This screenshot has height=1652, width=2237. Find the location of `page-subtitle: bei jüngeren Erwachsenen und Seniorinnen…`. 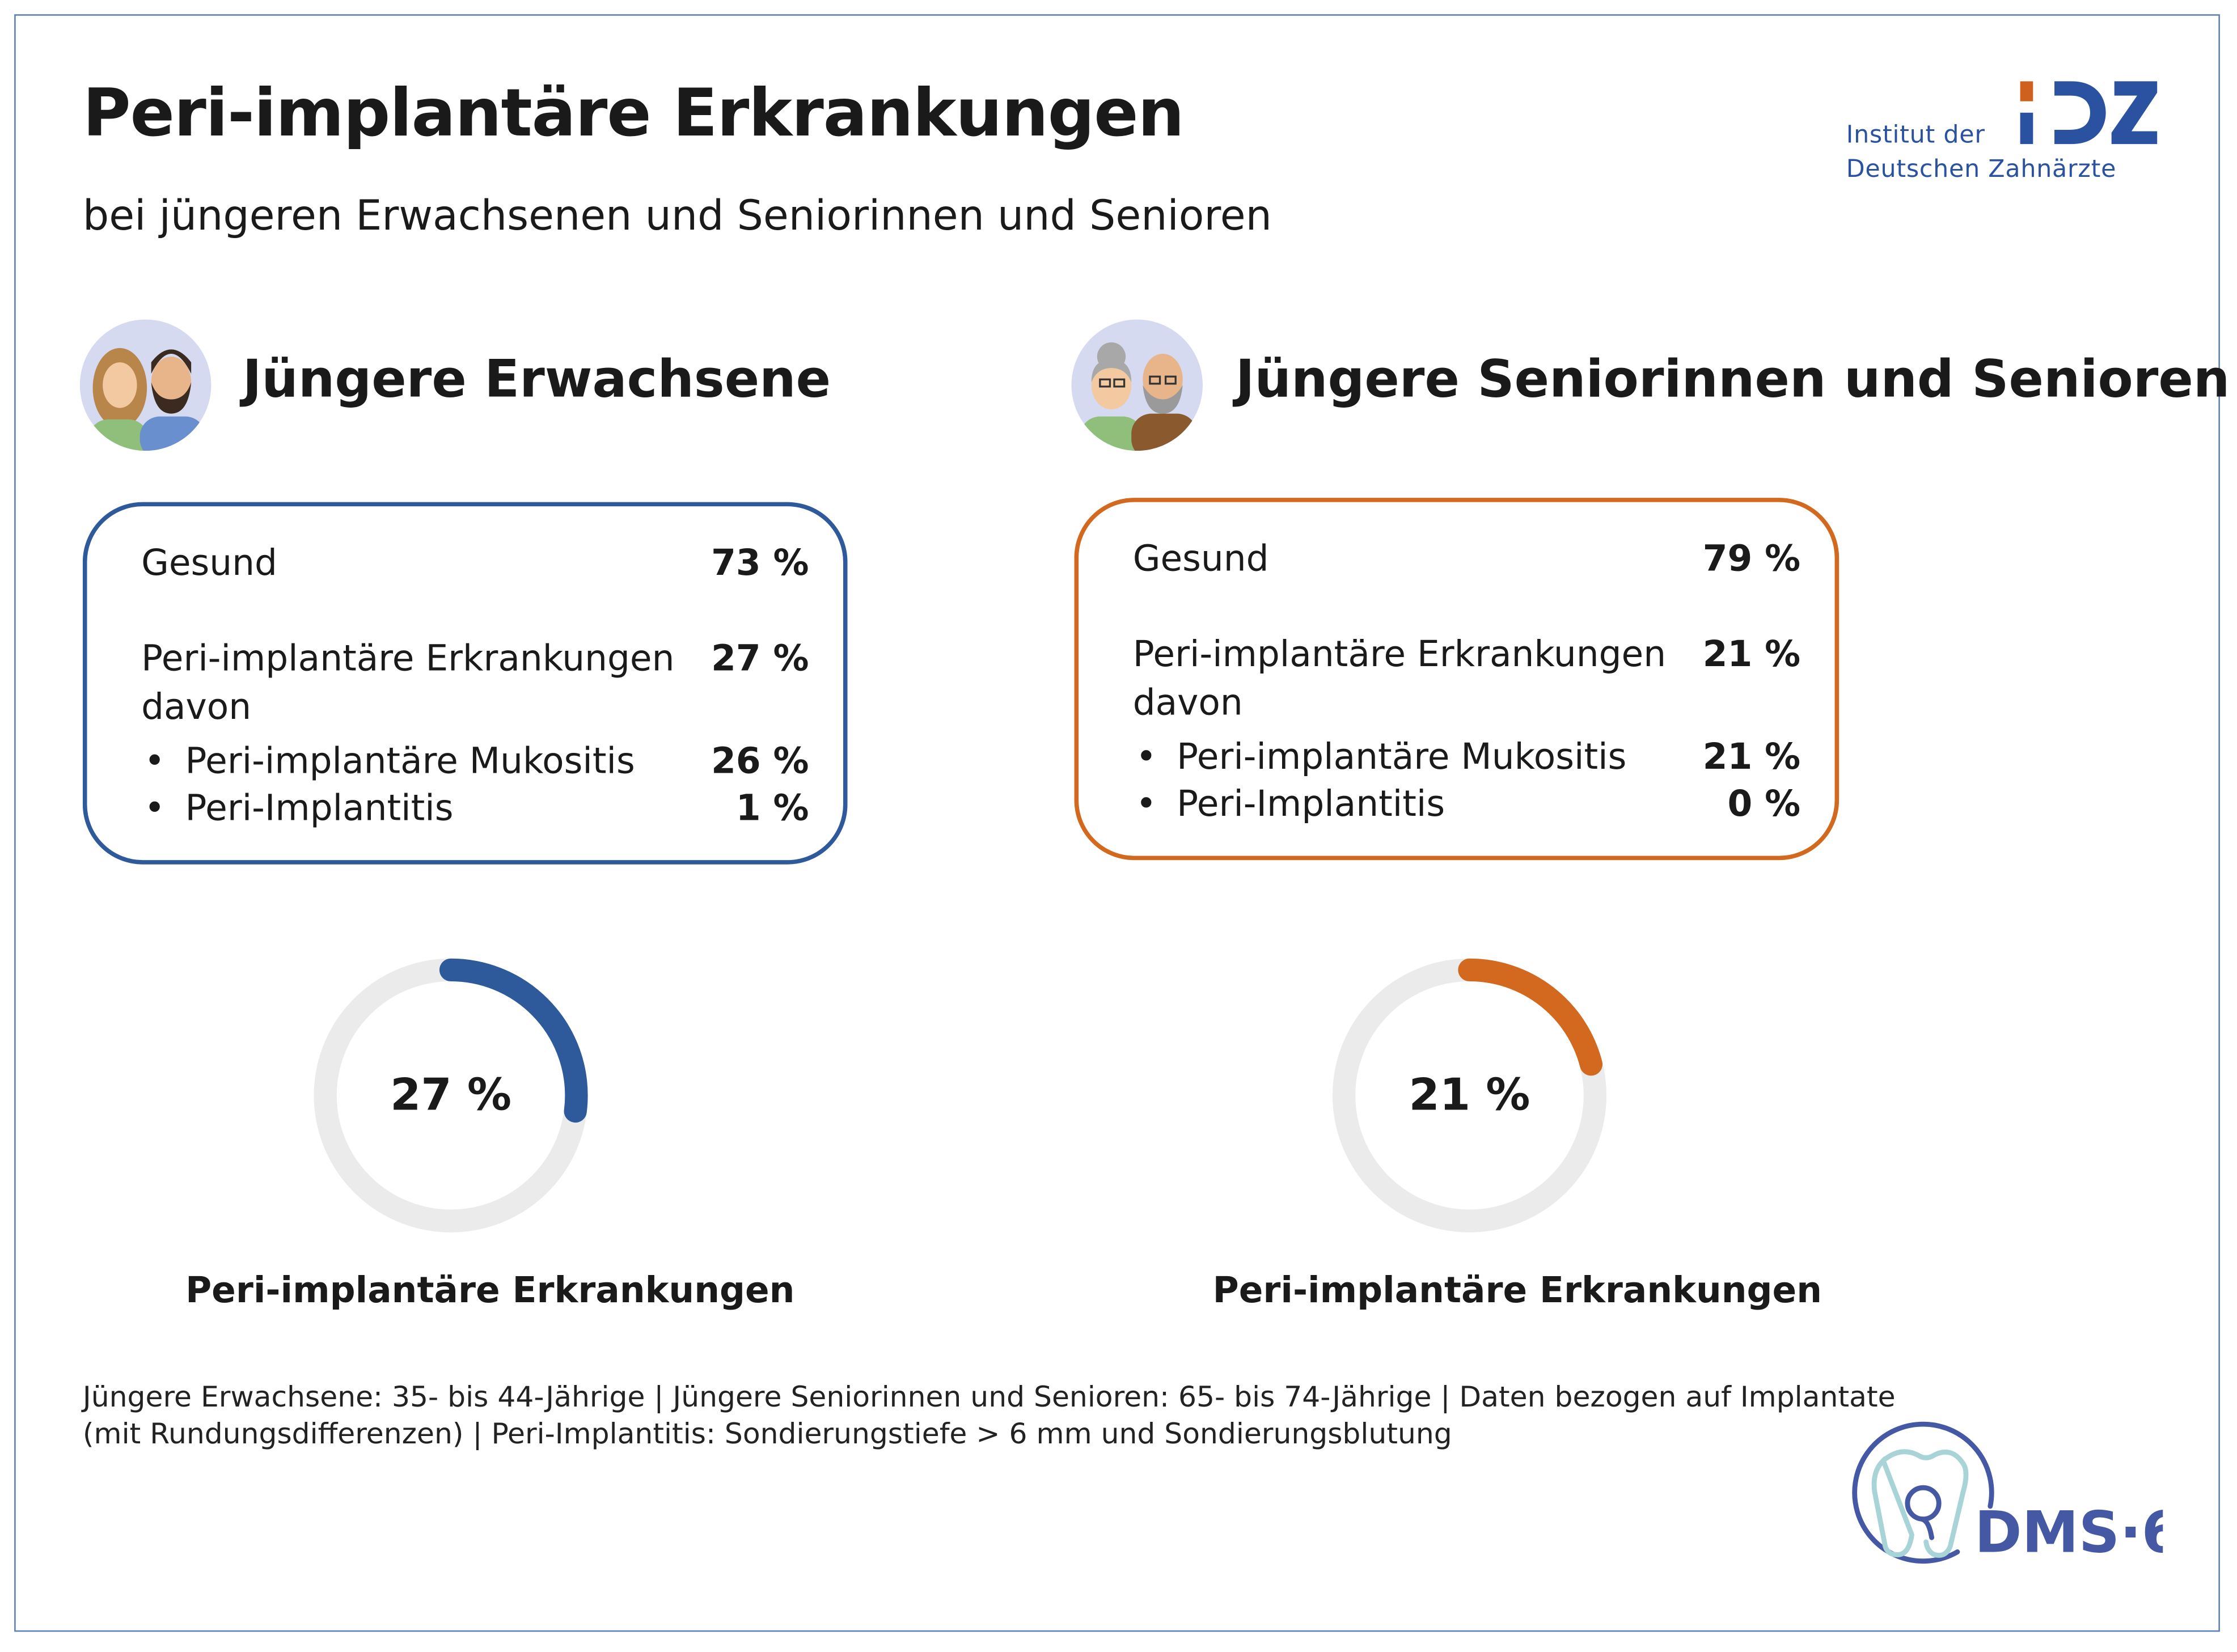

page-subtitle: bei jüngeren Erwachsenen und Seniorinnen… is located at coordinates (677, 216).